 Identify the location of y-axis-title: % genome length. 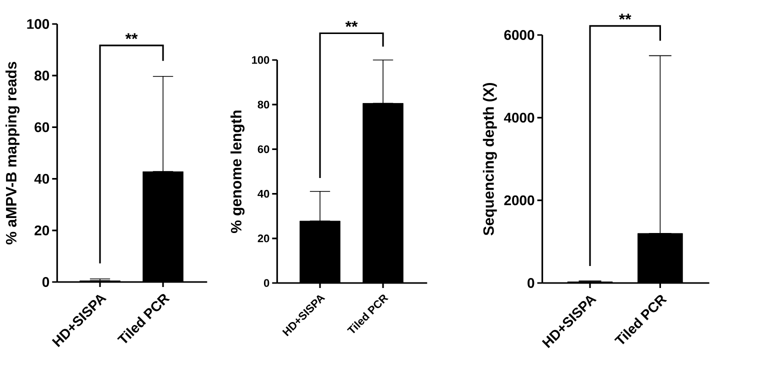
(237, 171).